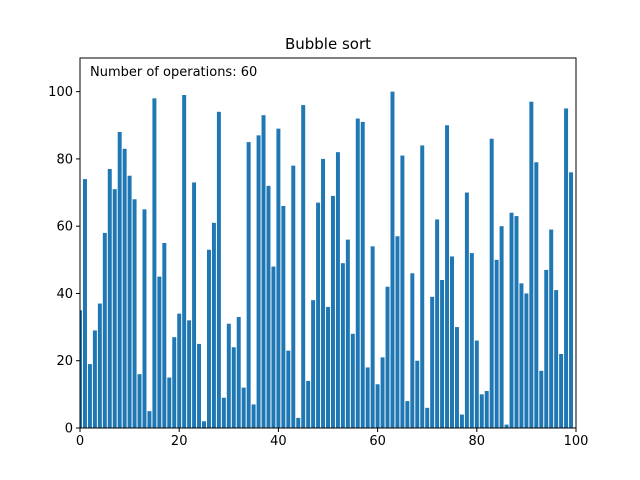 This screenshot has height=480, width=640. Describe the element at coordinates (64, 294) in the screenshot. I see `y-tick-label: 40` at that location.